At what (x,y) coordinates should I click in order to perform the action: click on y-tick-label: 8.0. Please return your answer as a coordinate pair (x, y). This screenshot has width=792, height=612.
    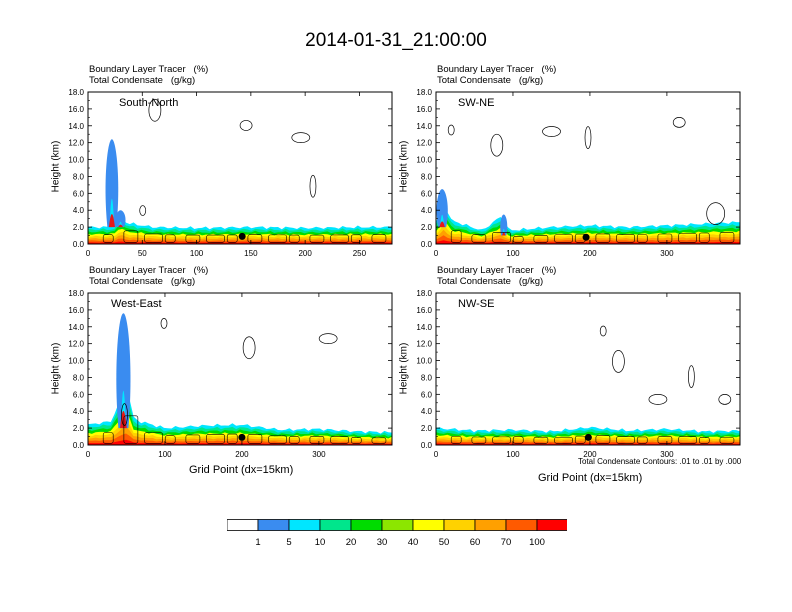
    Looking at the image, I should click on (427, 377).